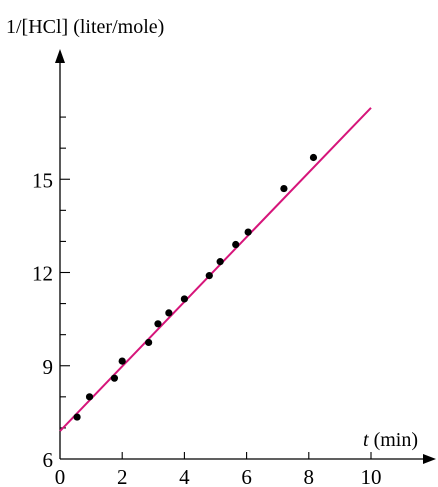 This screenshot has width=438, height=487. What do you see at coordinates (396, 440) in the screenshot?
I see `x-axis-unit: (min)` at bounding box center [396, 440].